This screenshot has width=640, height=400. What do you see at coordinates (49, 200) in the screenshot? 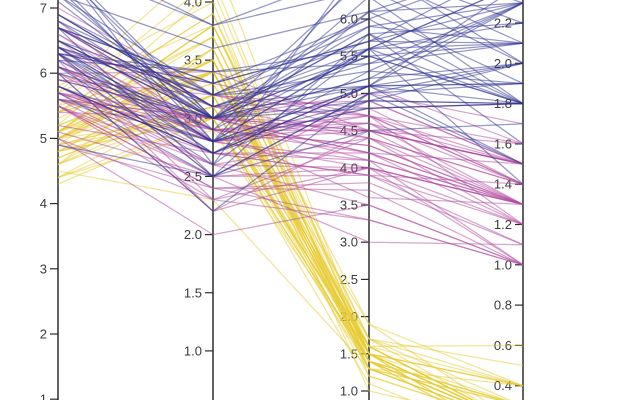
I see `axis-1: 7 6 5 4 3 2 1` at bounding box center [49, 200].